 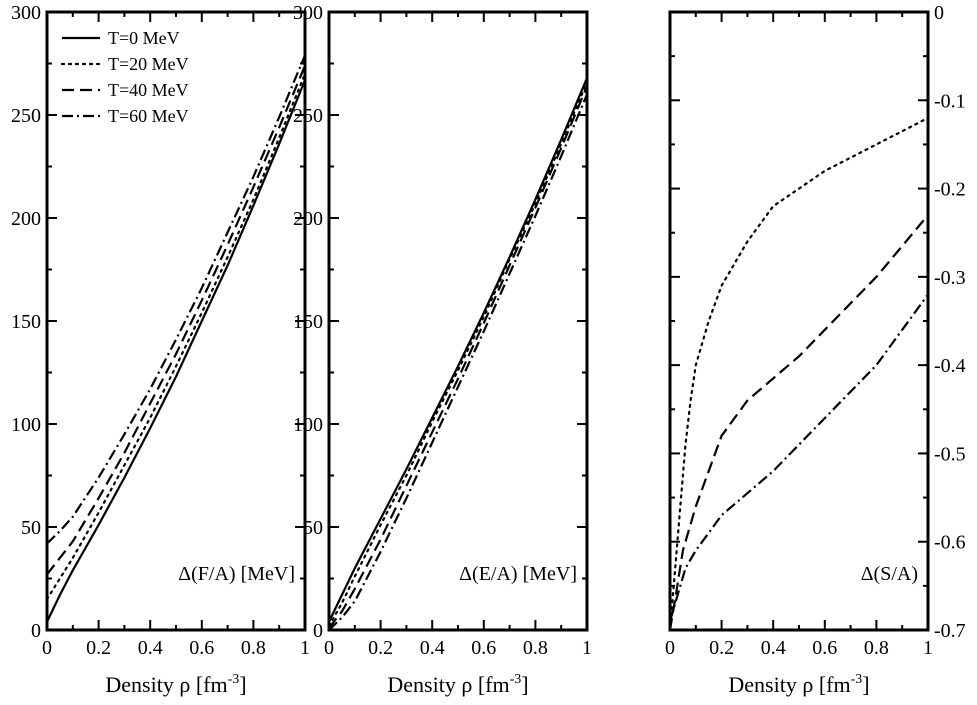 I want to click on legend-label: T=40 MeV, so click(x=148, y=90).